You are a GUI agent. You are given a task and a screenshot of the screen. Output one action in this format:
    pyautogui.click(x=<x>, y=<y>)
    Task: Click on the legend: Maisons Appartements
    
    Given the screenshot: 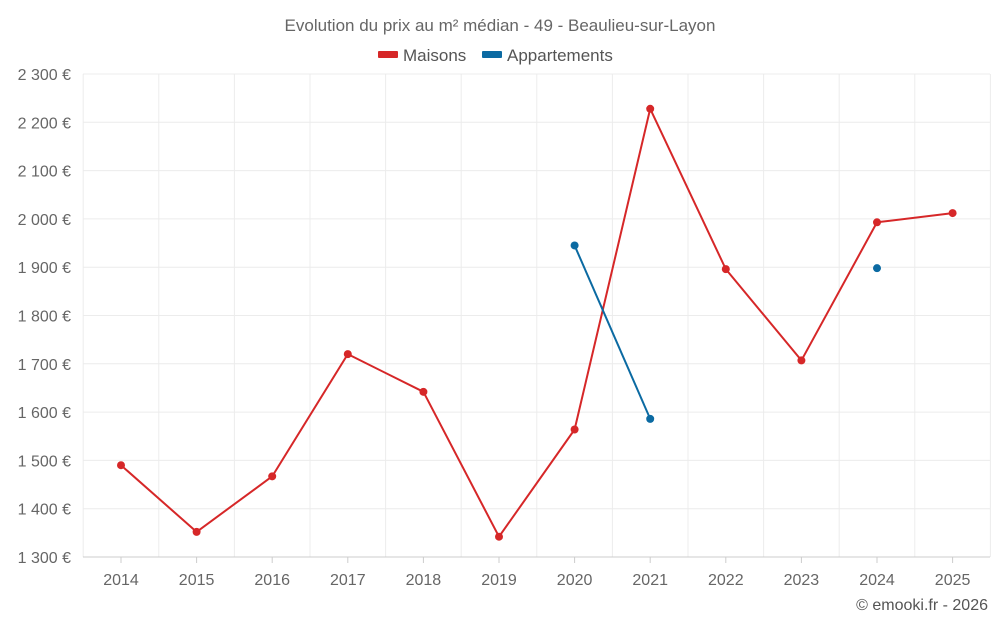 What is the action you would take?
    pyautogui.click(x=495, y=55)
    